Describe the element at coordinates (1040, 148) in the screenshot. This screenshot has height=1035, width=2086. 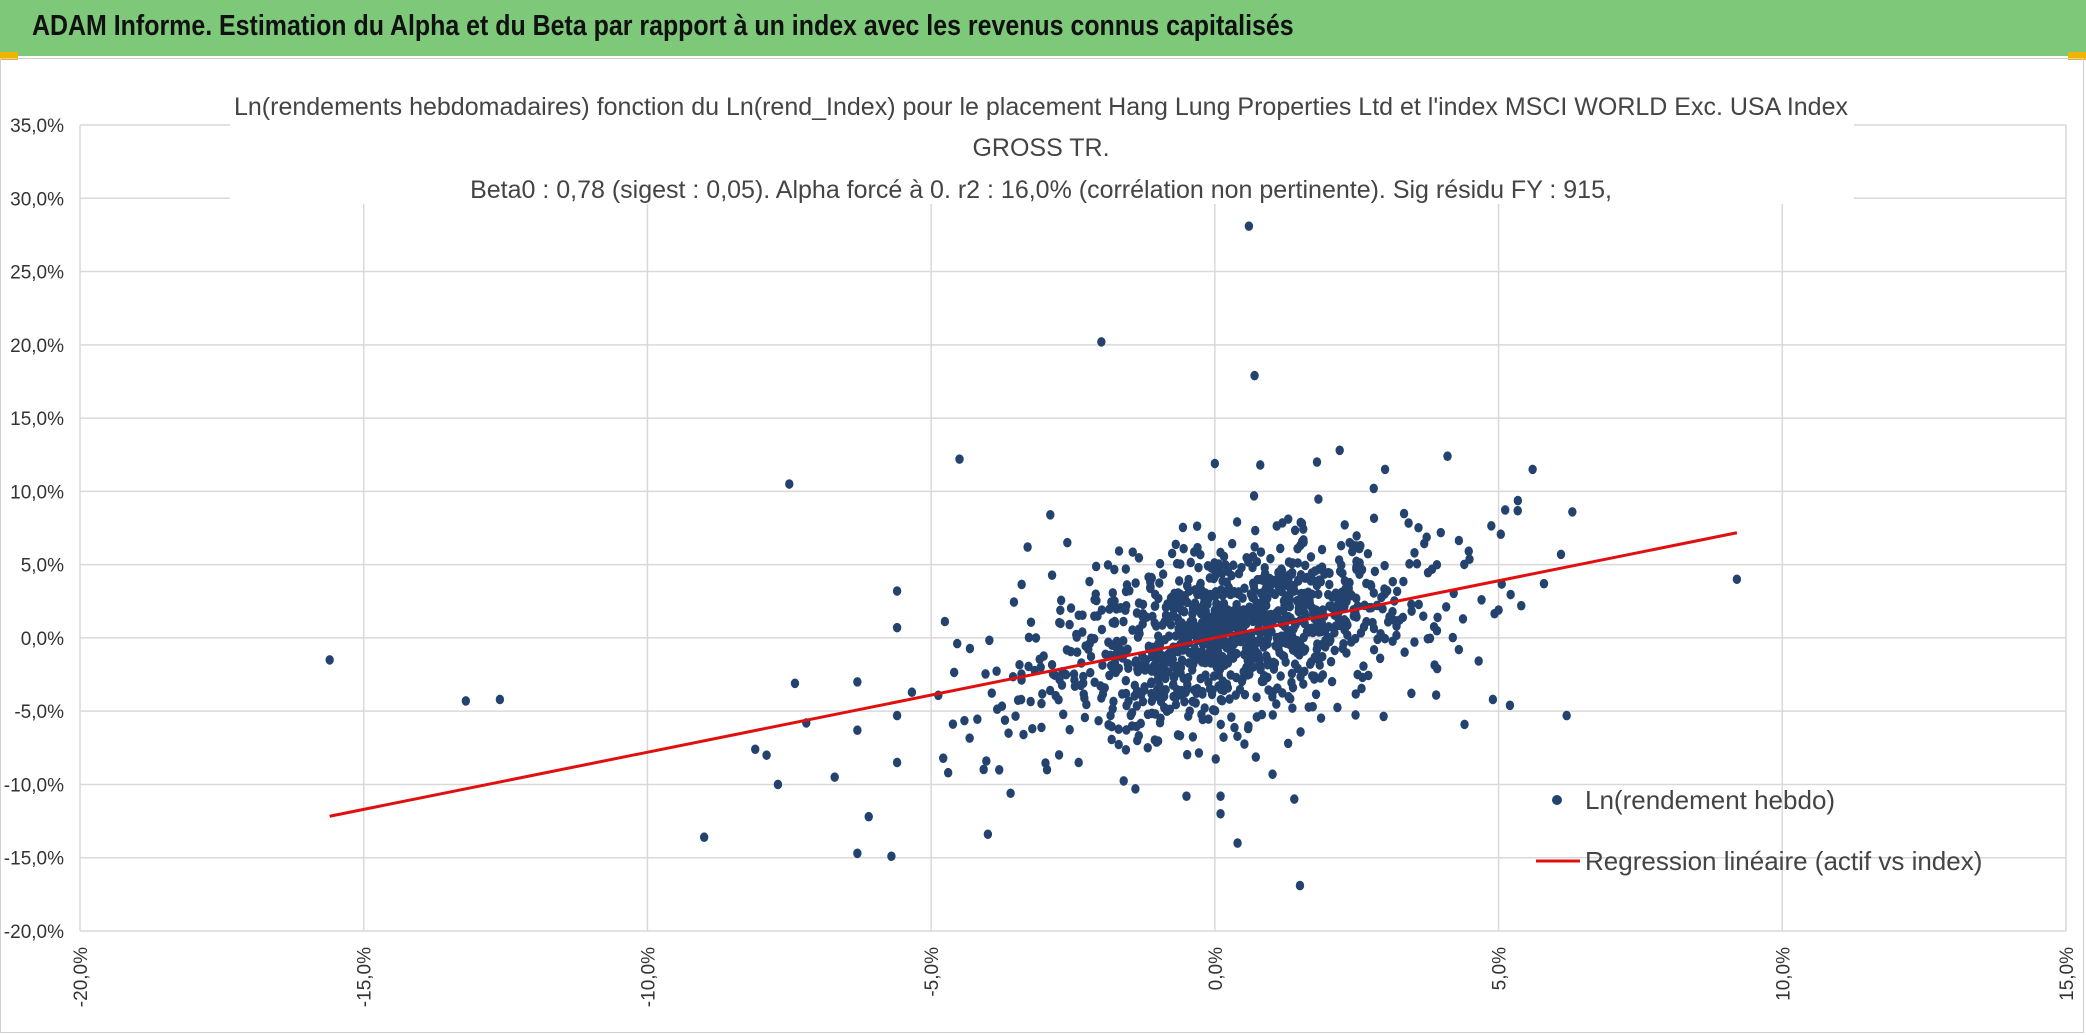
I see `chart-title-line-2: GROSS TR.` at that location.